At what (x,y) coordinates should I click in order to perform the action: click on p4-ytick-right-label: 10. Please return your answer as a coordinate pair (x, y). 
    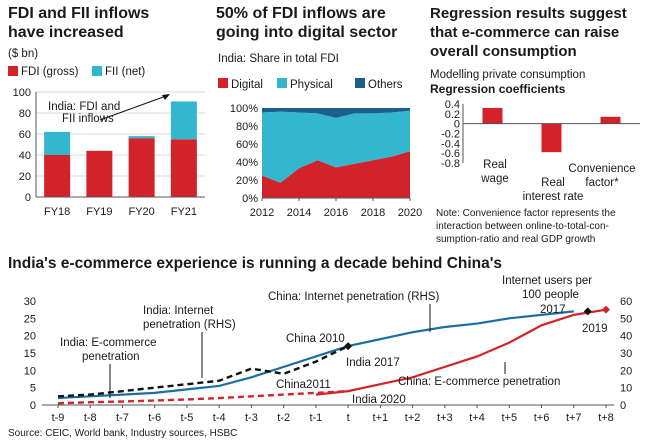
    Looking at the image, I should click on (626, 389).